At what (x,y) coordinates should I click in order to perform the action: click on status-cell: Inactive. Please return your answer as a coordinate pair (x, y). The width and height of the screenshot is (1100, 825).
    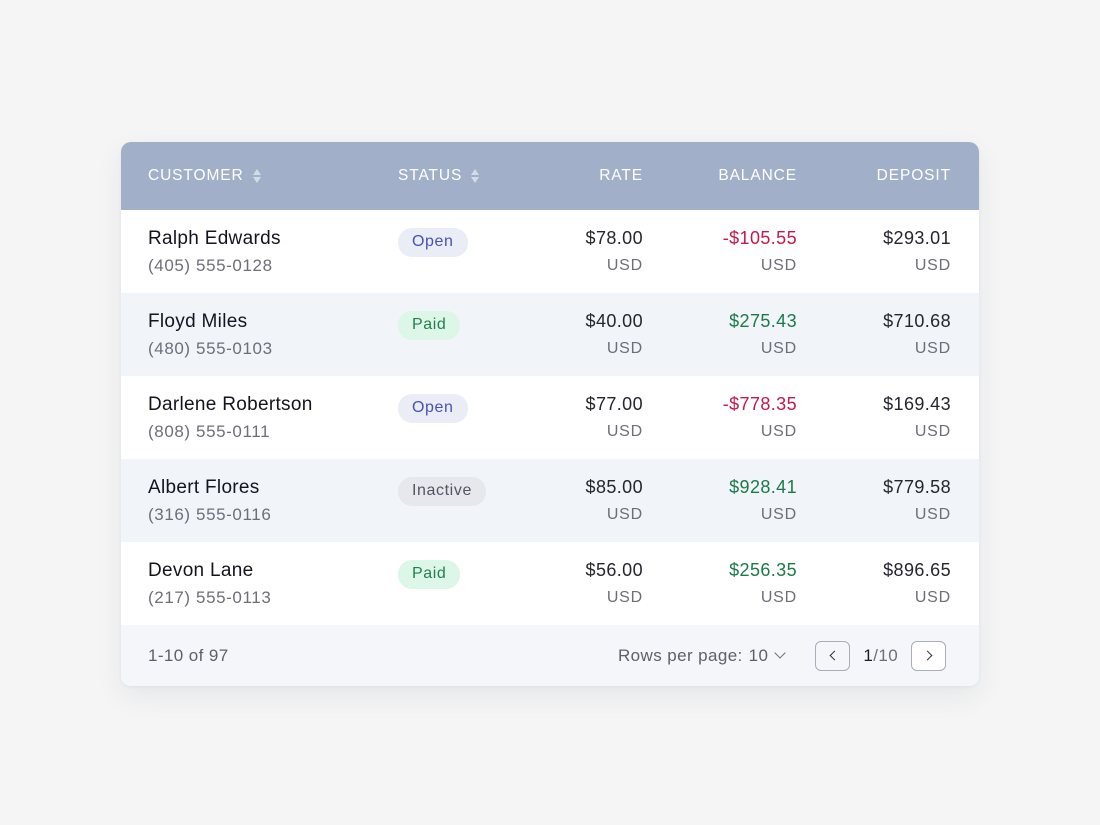
    Looking at the image, I should click on (473, 482).